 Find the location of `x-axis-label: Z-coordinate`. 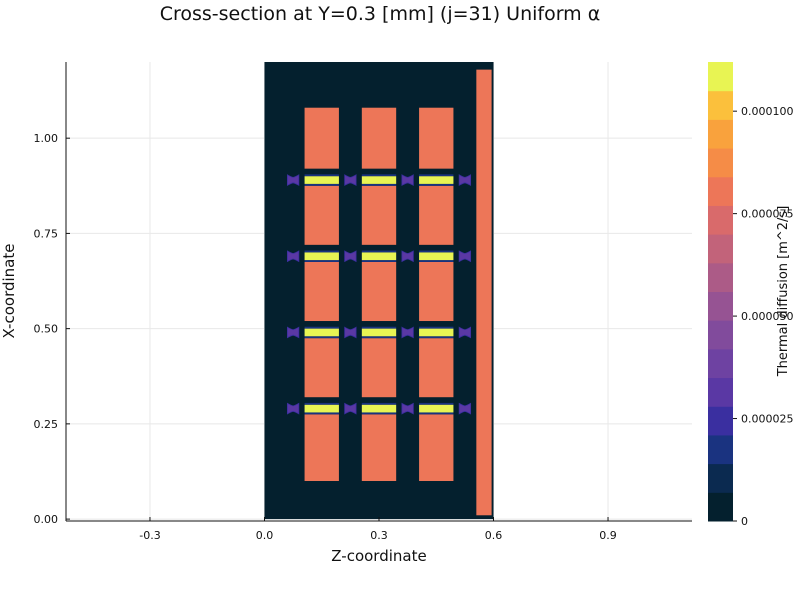

x-axis-label: Z-coordinate is located at coordinates (378, 556).